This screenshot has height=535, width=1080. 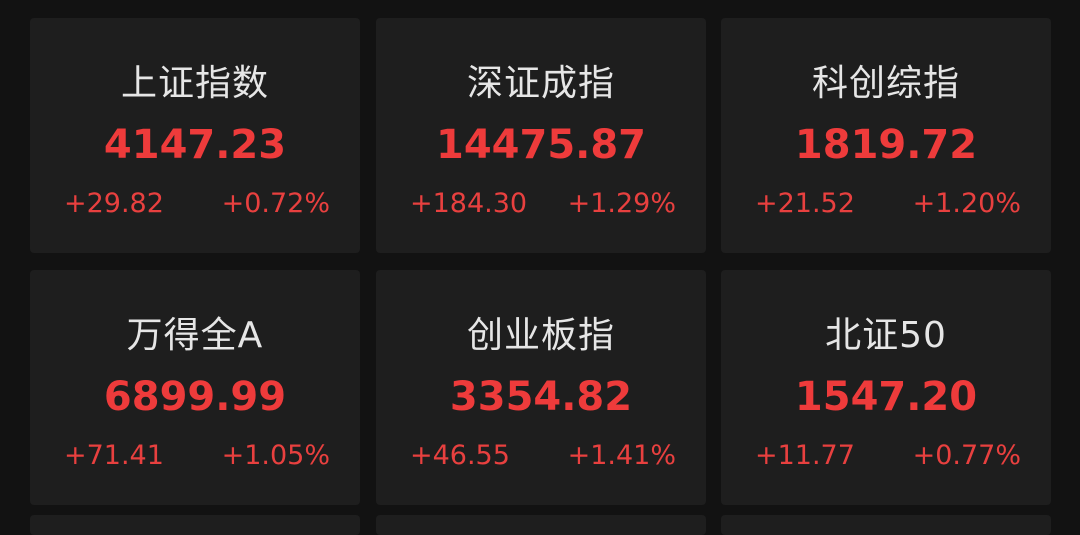 I want to click on index-name: 上证指数, so click(x=194, y=83).